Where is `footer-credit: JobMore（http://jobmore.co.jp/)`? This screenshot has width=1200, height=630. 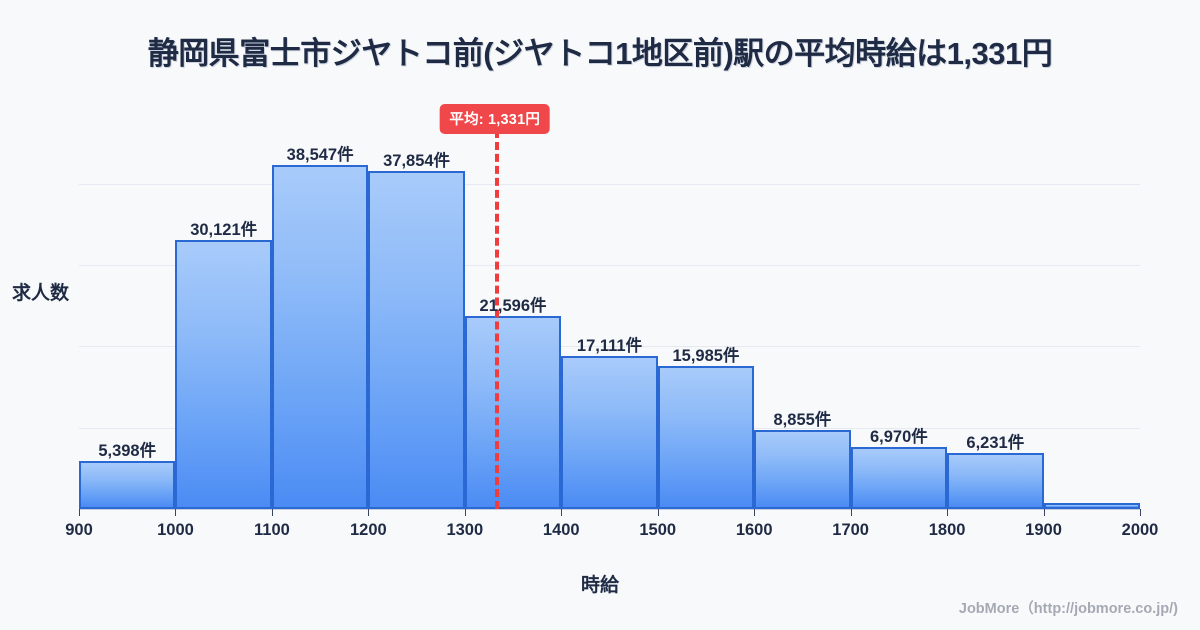 footer-credit: JobMore（http://jobmore.co.jp/) is located at coordinates (1068, 609).